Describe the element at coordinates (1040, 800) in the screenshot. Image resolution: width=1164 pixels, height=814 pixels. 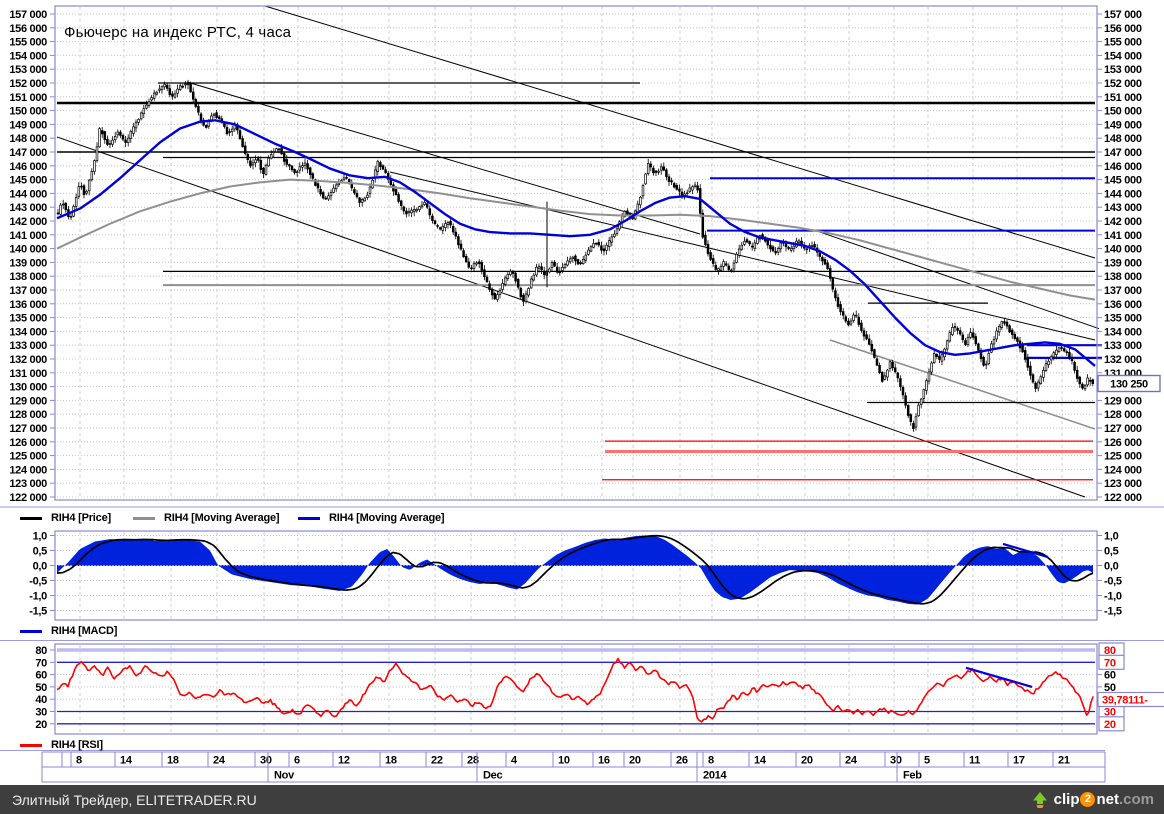
I see `clip2net-arrow-icon` at that location.